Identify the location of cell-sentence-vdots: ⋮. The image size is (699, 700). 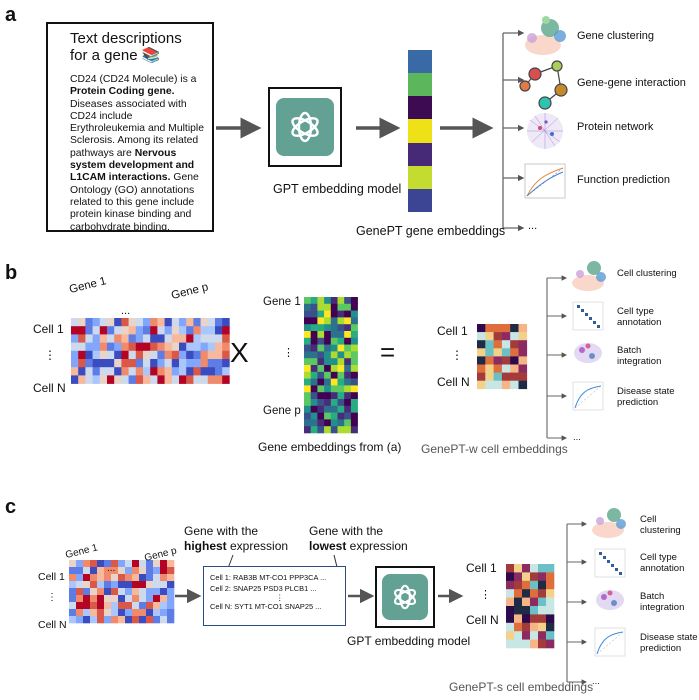
(280, 597).